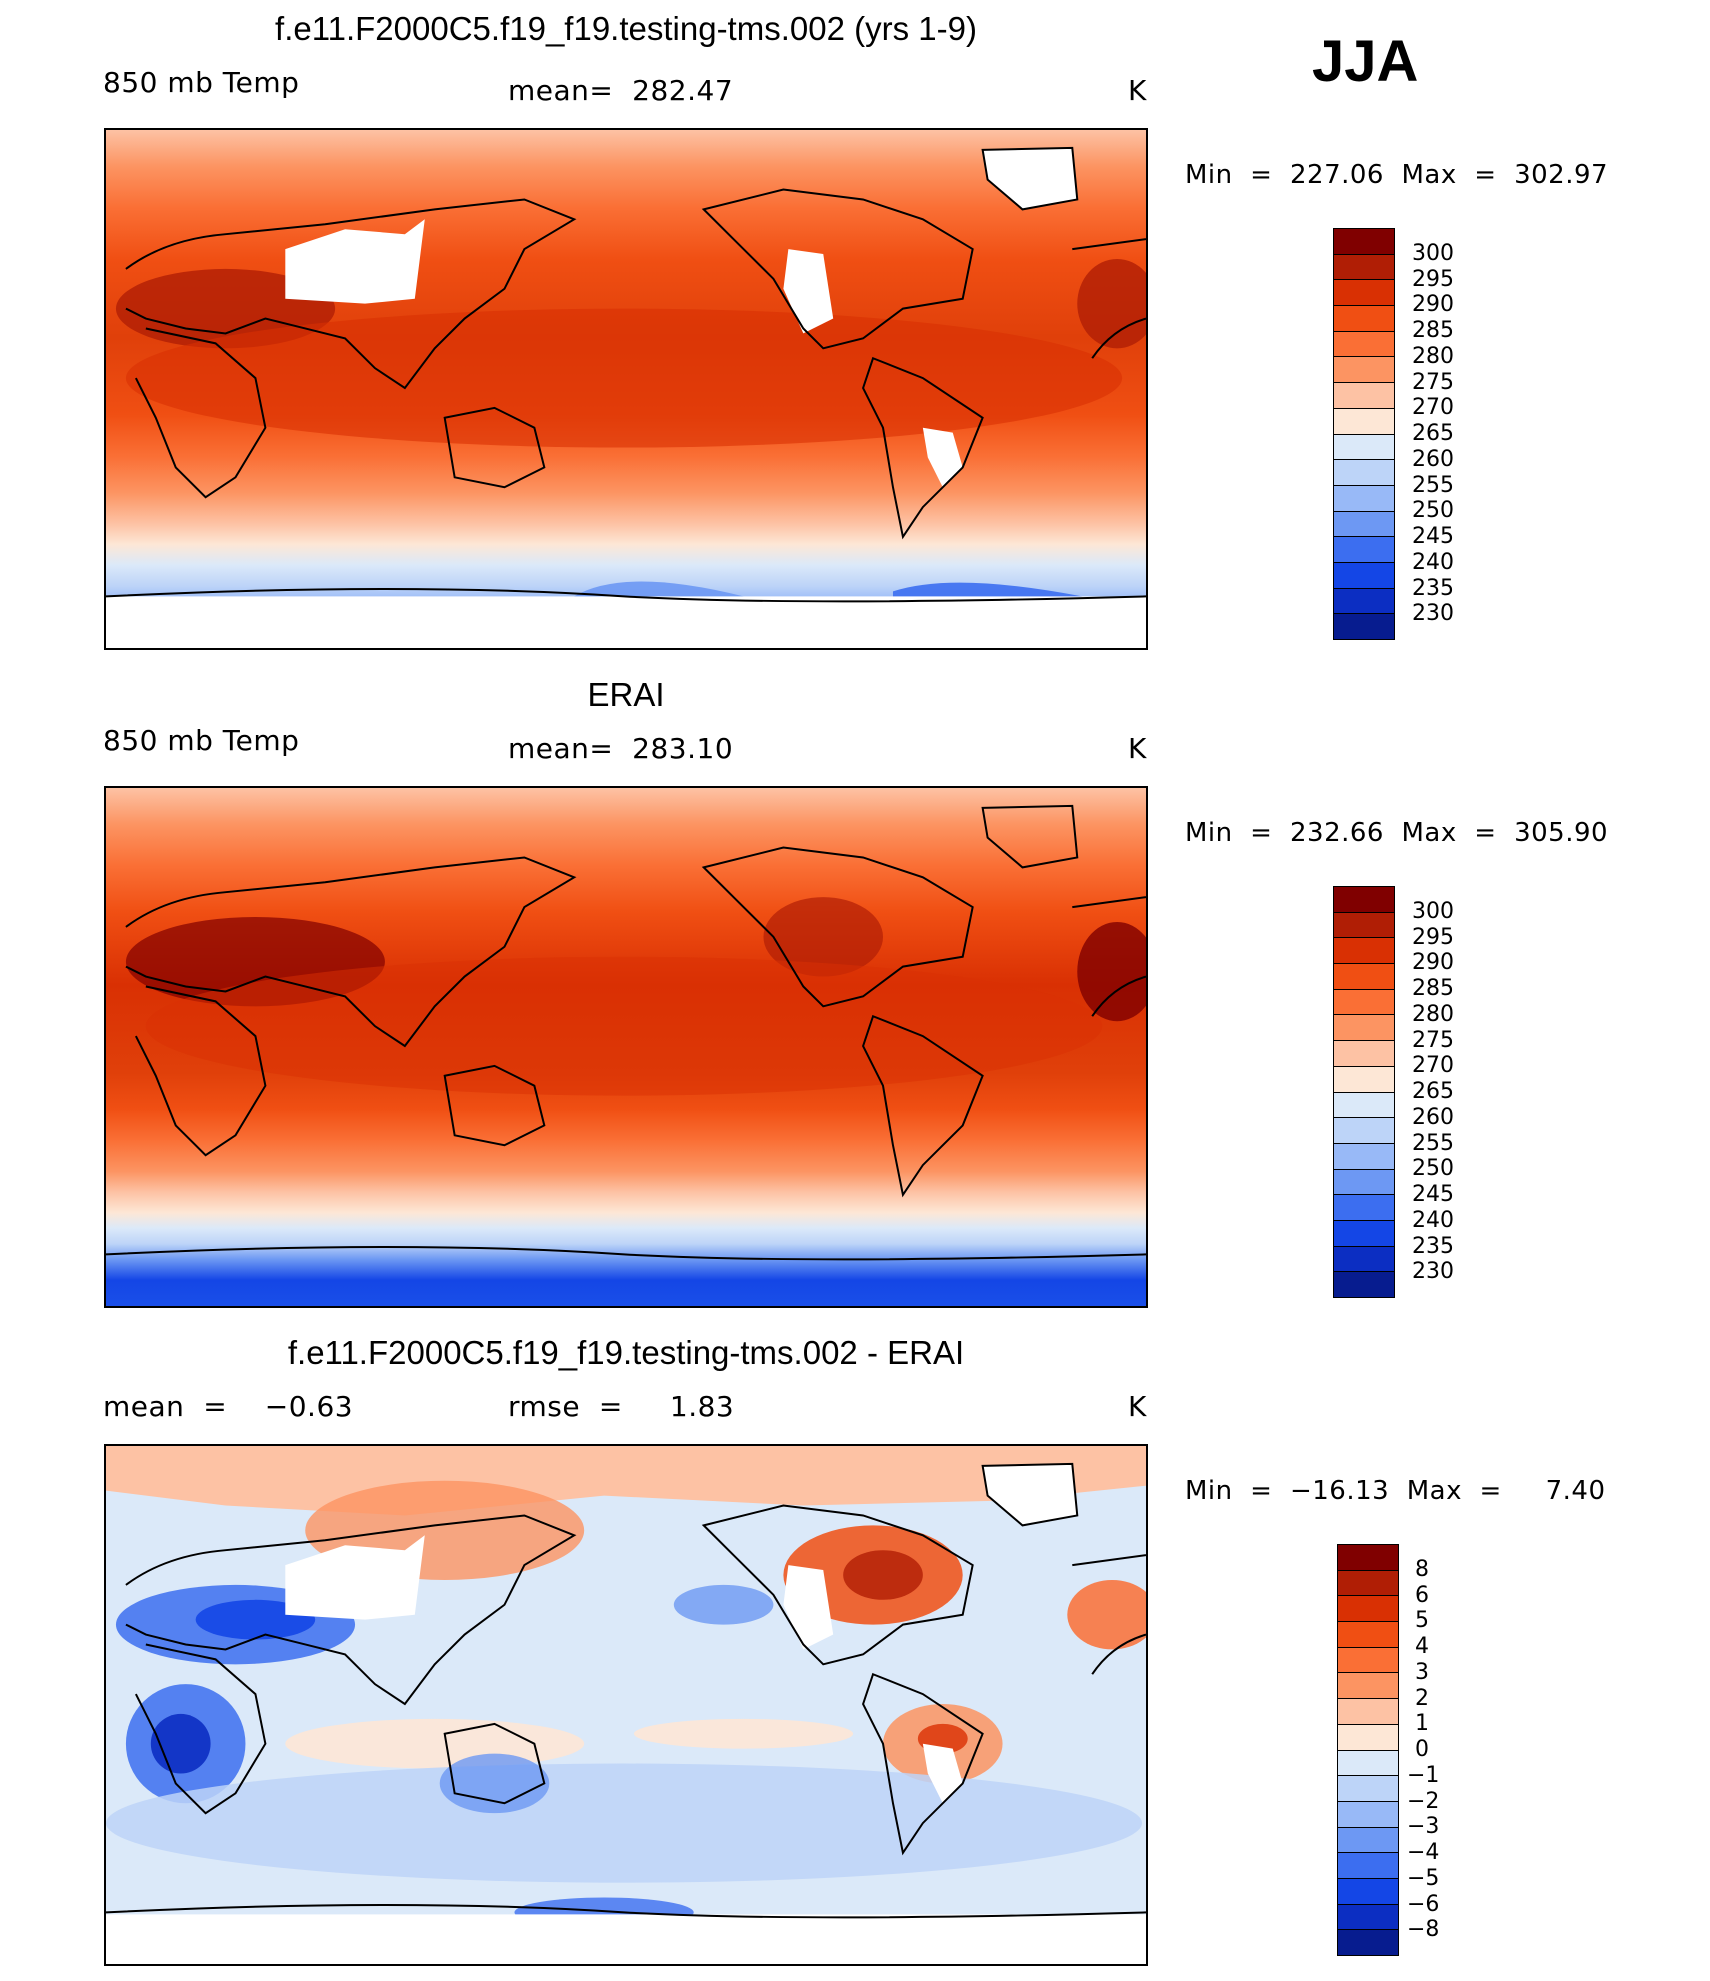 This screenshot has height=1981, width=1710. I want to click on cb2-c14, so click(1364, 1258).